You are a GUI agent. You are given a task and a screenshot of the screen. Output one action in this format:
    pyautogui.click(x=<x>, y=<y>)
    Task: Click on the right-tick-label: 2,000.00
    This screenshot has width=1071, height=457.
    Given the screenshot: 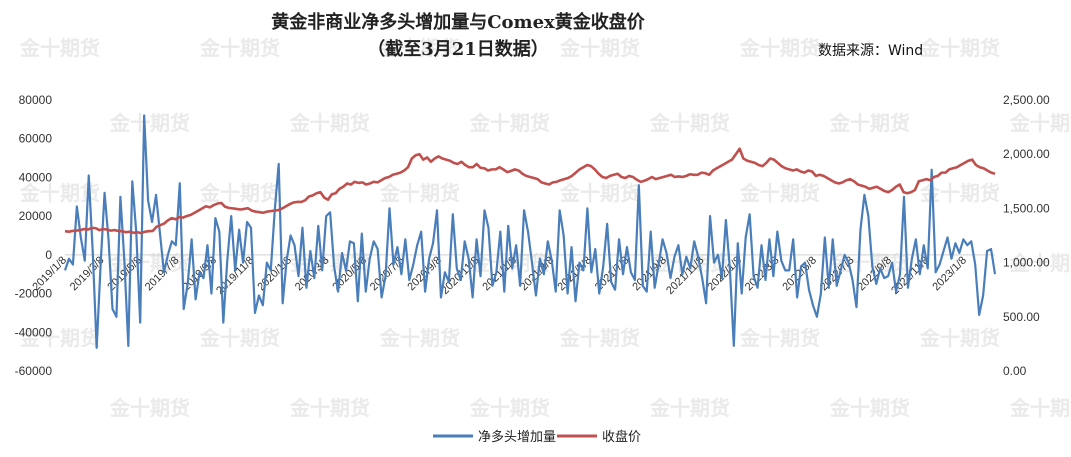 What is the action you would take?
    pyautogui.click(x=1026, y=154)
    